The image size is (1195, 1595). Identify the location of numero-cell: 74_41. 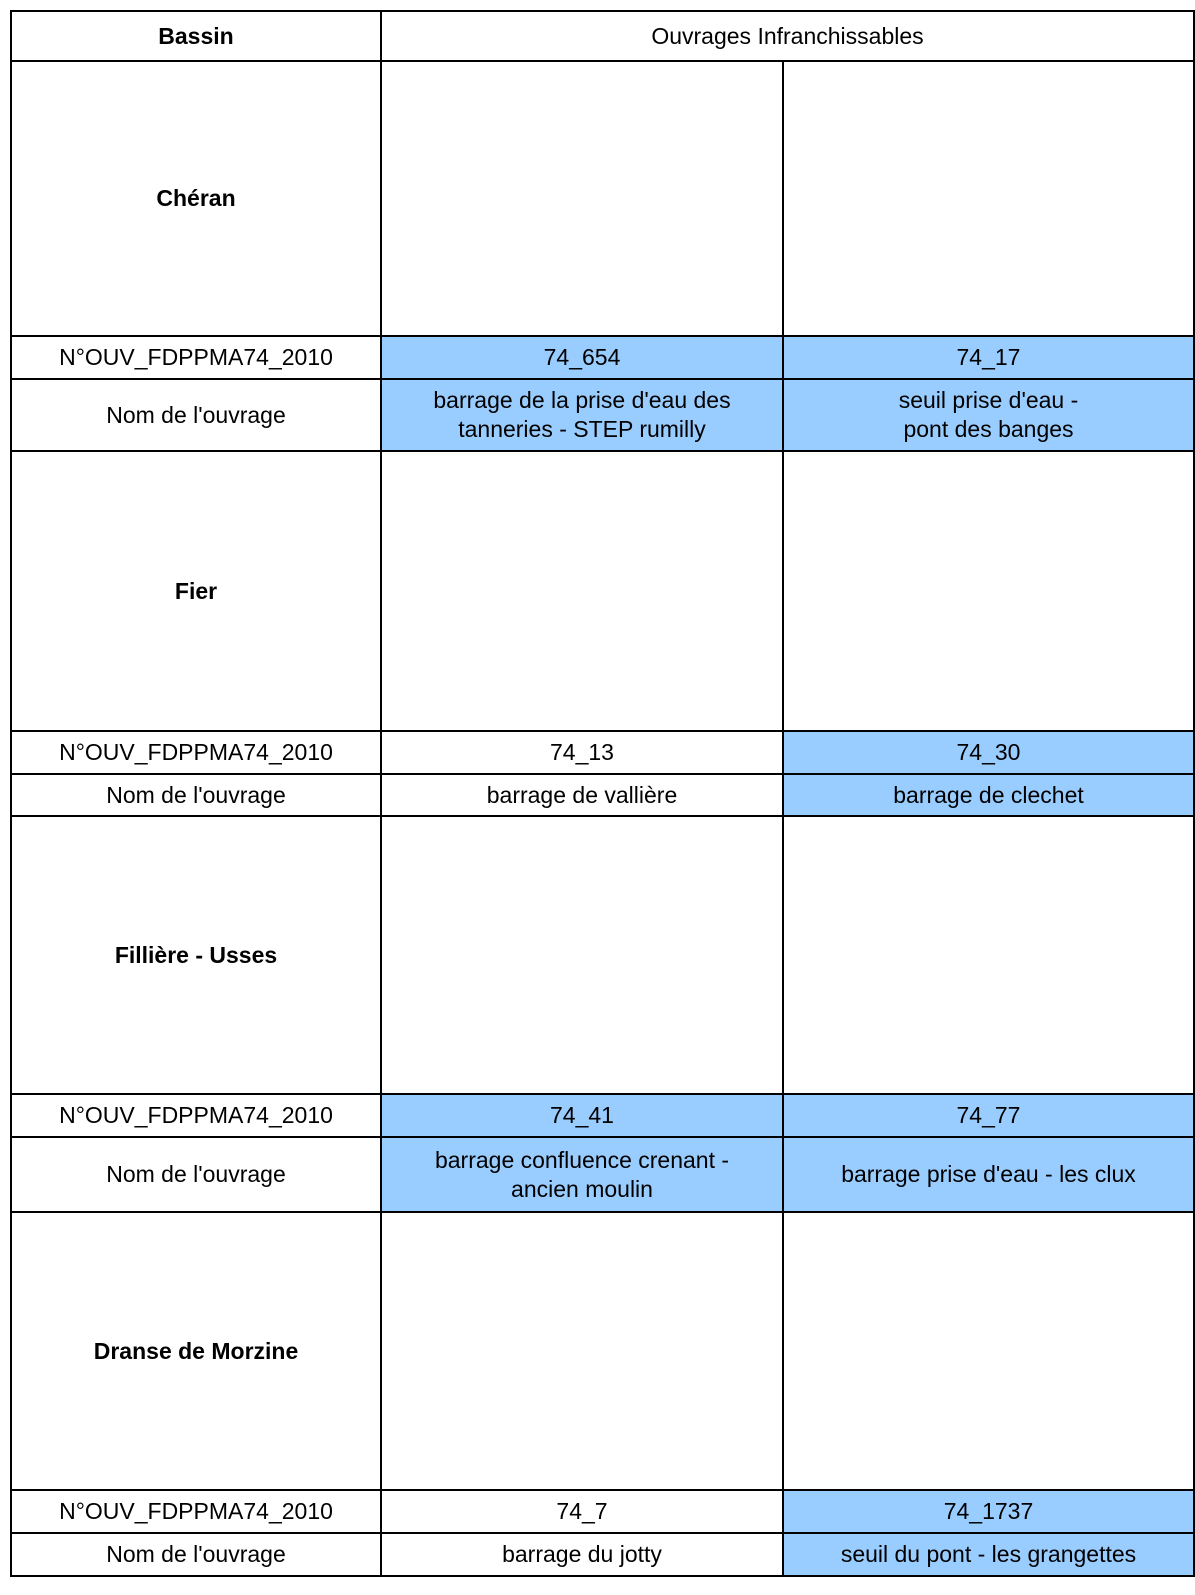
(582, 1115).